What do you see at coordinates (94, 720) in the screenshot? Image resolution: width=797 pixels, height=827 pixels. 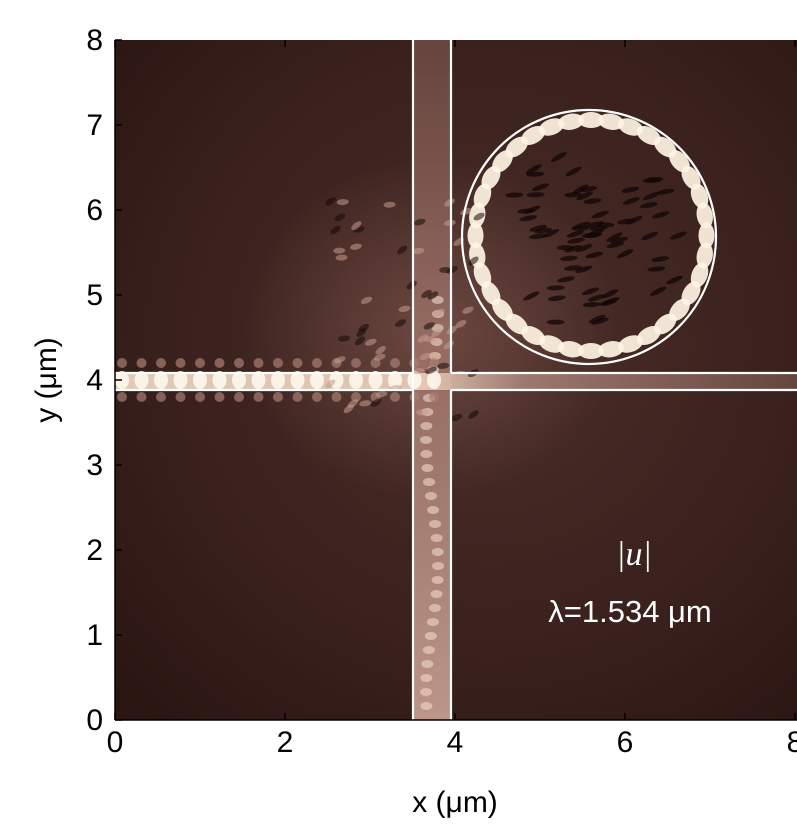 I see `y-tick-label: 0` at bounding box center [94, 720].